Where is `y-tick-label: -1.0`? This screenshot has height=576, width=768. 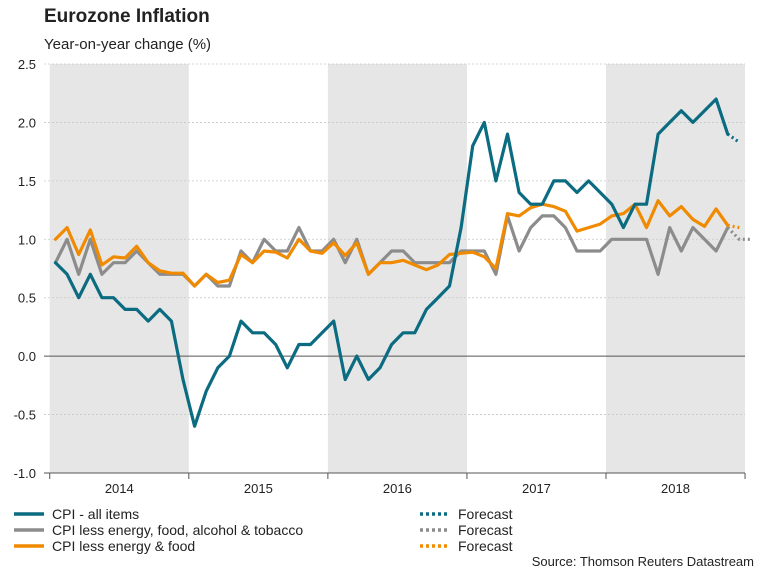
y-tick-label: -1.0 is located at coordinates (25, 473).